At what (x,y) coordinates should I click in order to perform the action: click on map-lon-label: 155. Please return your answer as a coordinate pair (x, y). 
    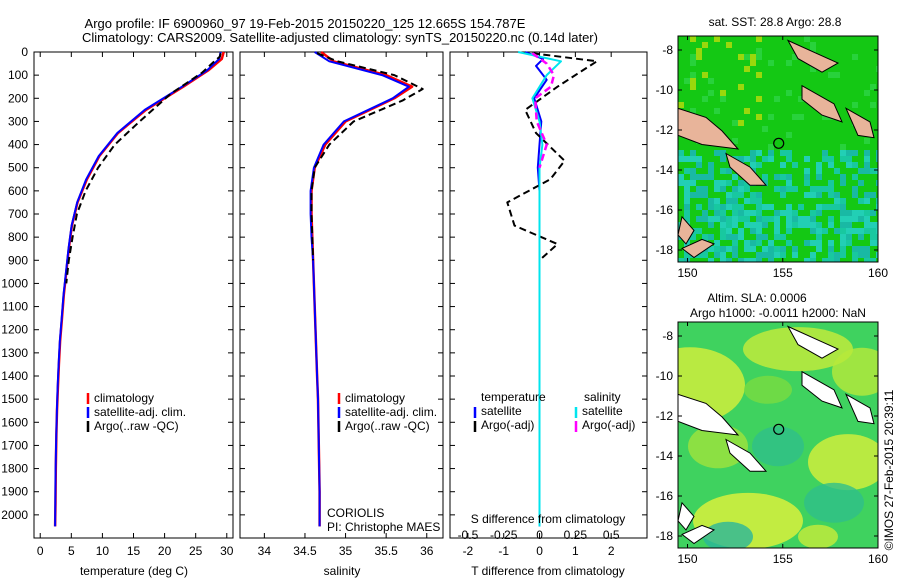
    Looking at the image, I should click on (783, 273).